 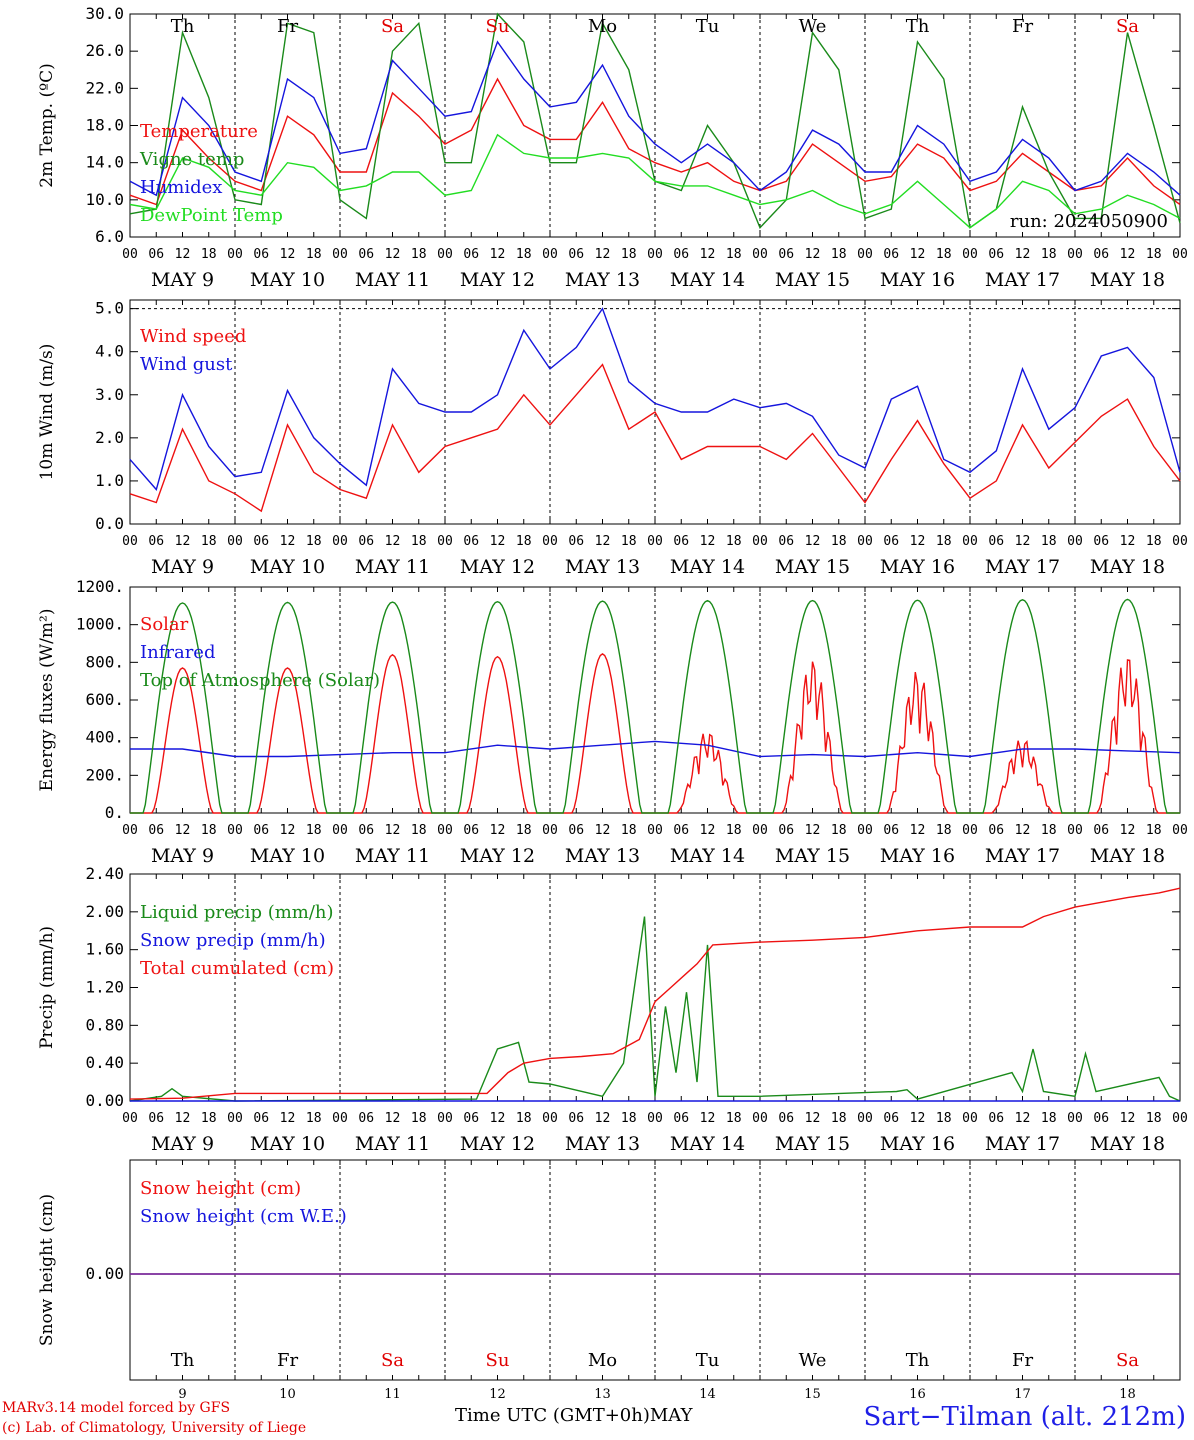 What do you see at coordinates (237, 968) in the screenshot?
I see `legend-entry: Total cumulated (cm)` at bounding box center [237, 968].